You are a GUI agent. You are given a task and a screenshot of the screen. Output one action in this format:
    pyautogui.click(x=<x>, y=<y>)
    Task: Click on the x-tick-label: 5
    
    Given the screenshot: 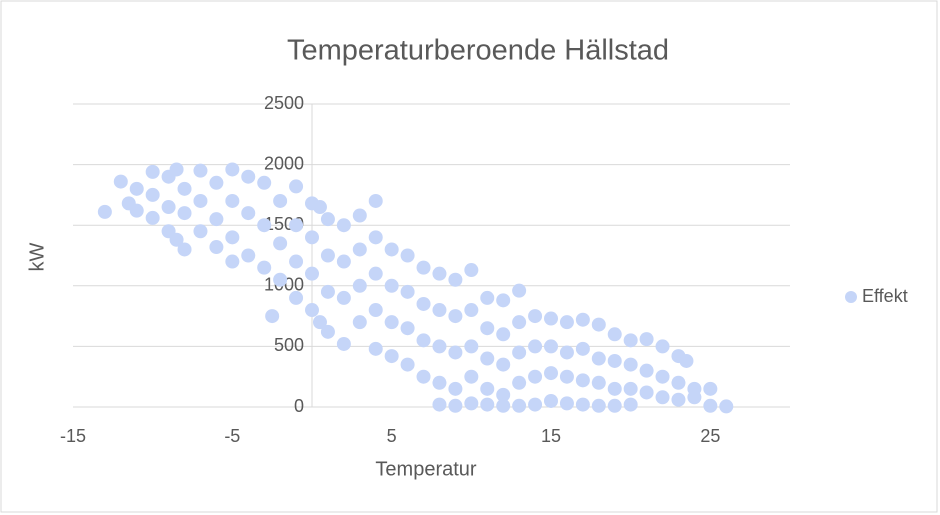 What is the action you would take?
    pyautogui.click(x=392, y=436)
    